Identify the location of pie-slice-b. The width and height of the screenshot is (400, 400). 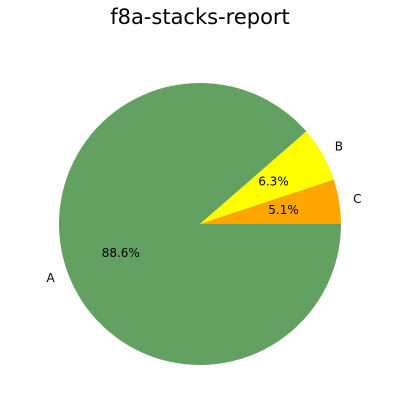
(267, 177).